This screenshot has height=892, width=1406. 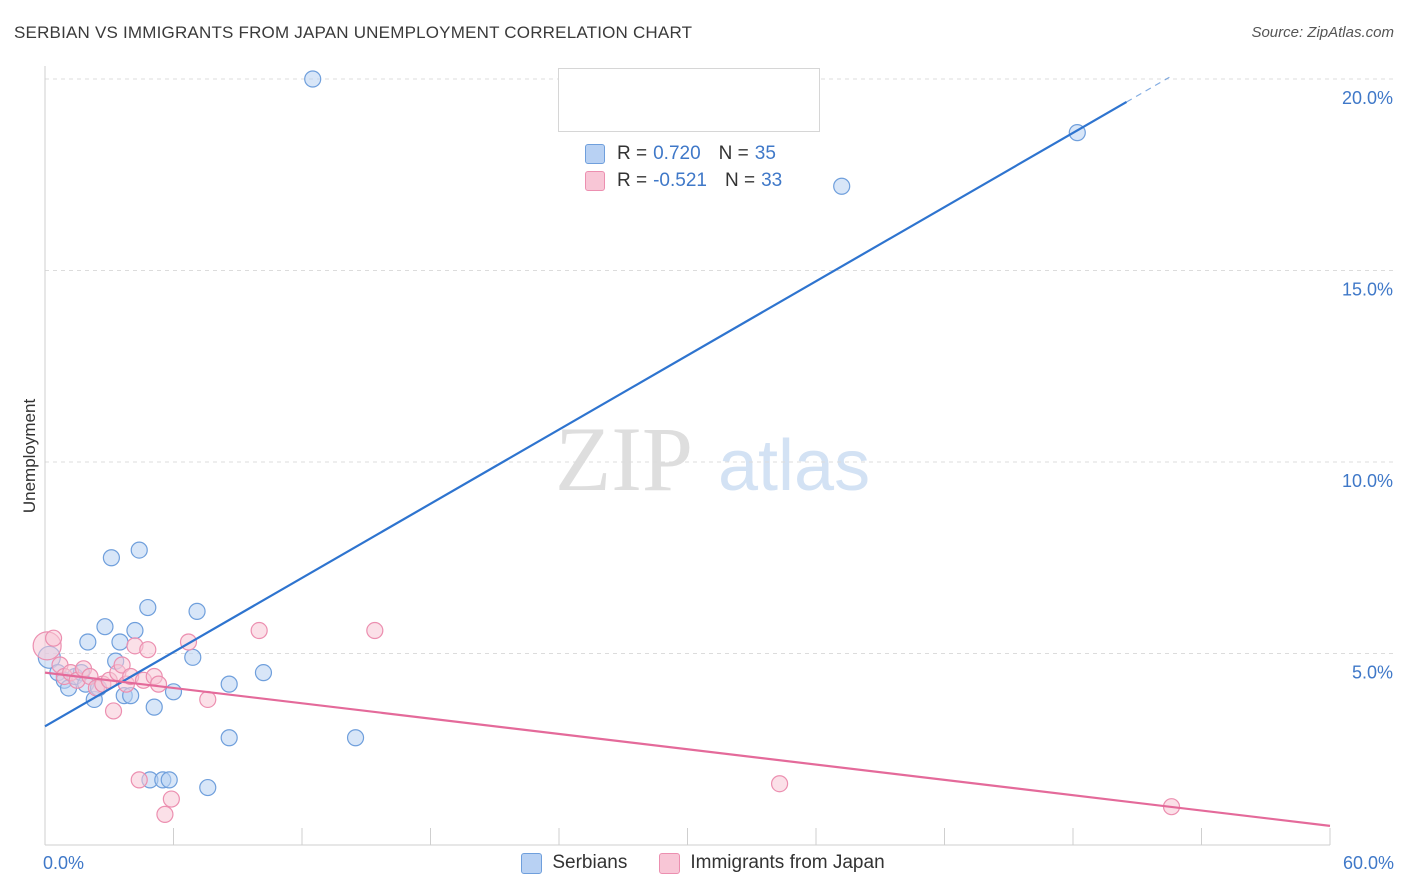 I want to click on legend-item-japan: Immigrants from Japan, so click(x=772, y=863).